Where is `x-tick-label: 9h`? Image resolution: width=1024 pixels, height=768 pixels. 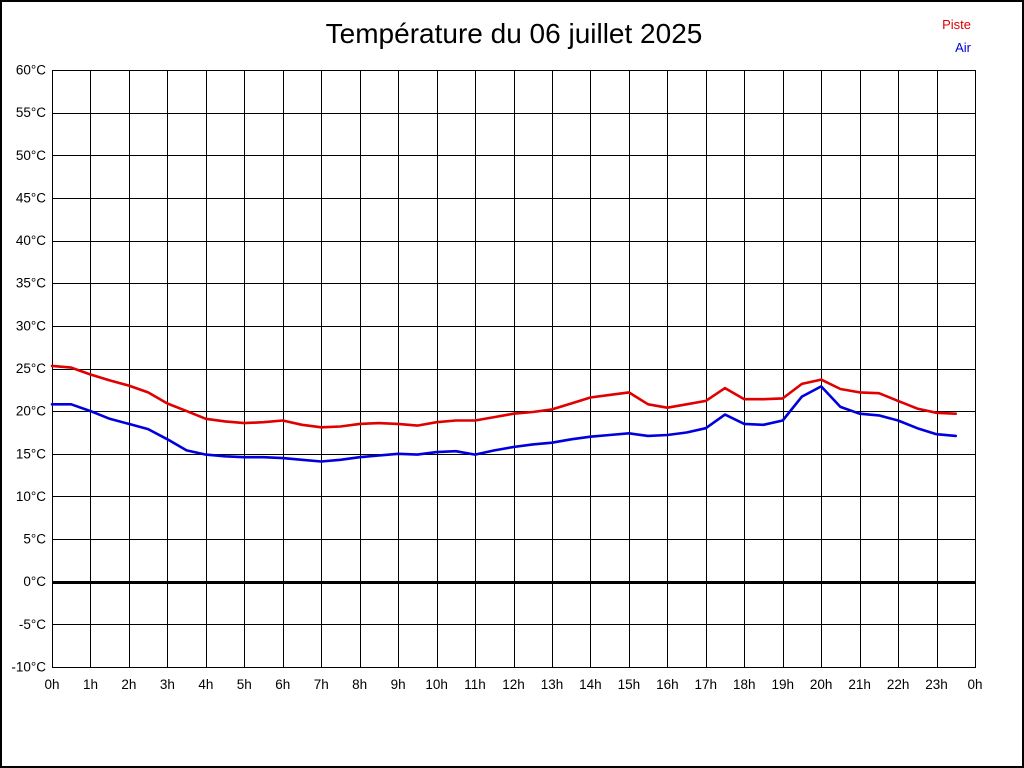 x-tick-label: 9h is located at coordinates (398, 684).